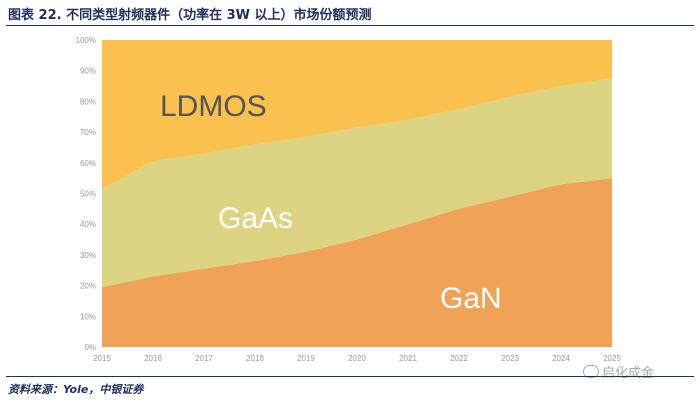 The image size is (700, 402). I want to click on x-tick-label: 2020, so click(357, 358).